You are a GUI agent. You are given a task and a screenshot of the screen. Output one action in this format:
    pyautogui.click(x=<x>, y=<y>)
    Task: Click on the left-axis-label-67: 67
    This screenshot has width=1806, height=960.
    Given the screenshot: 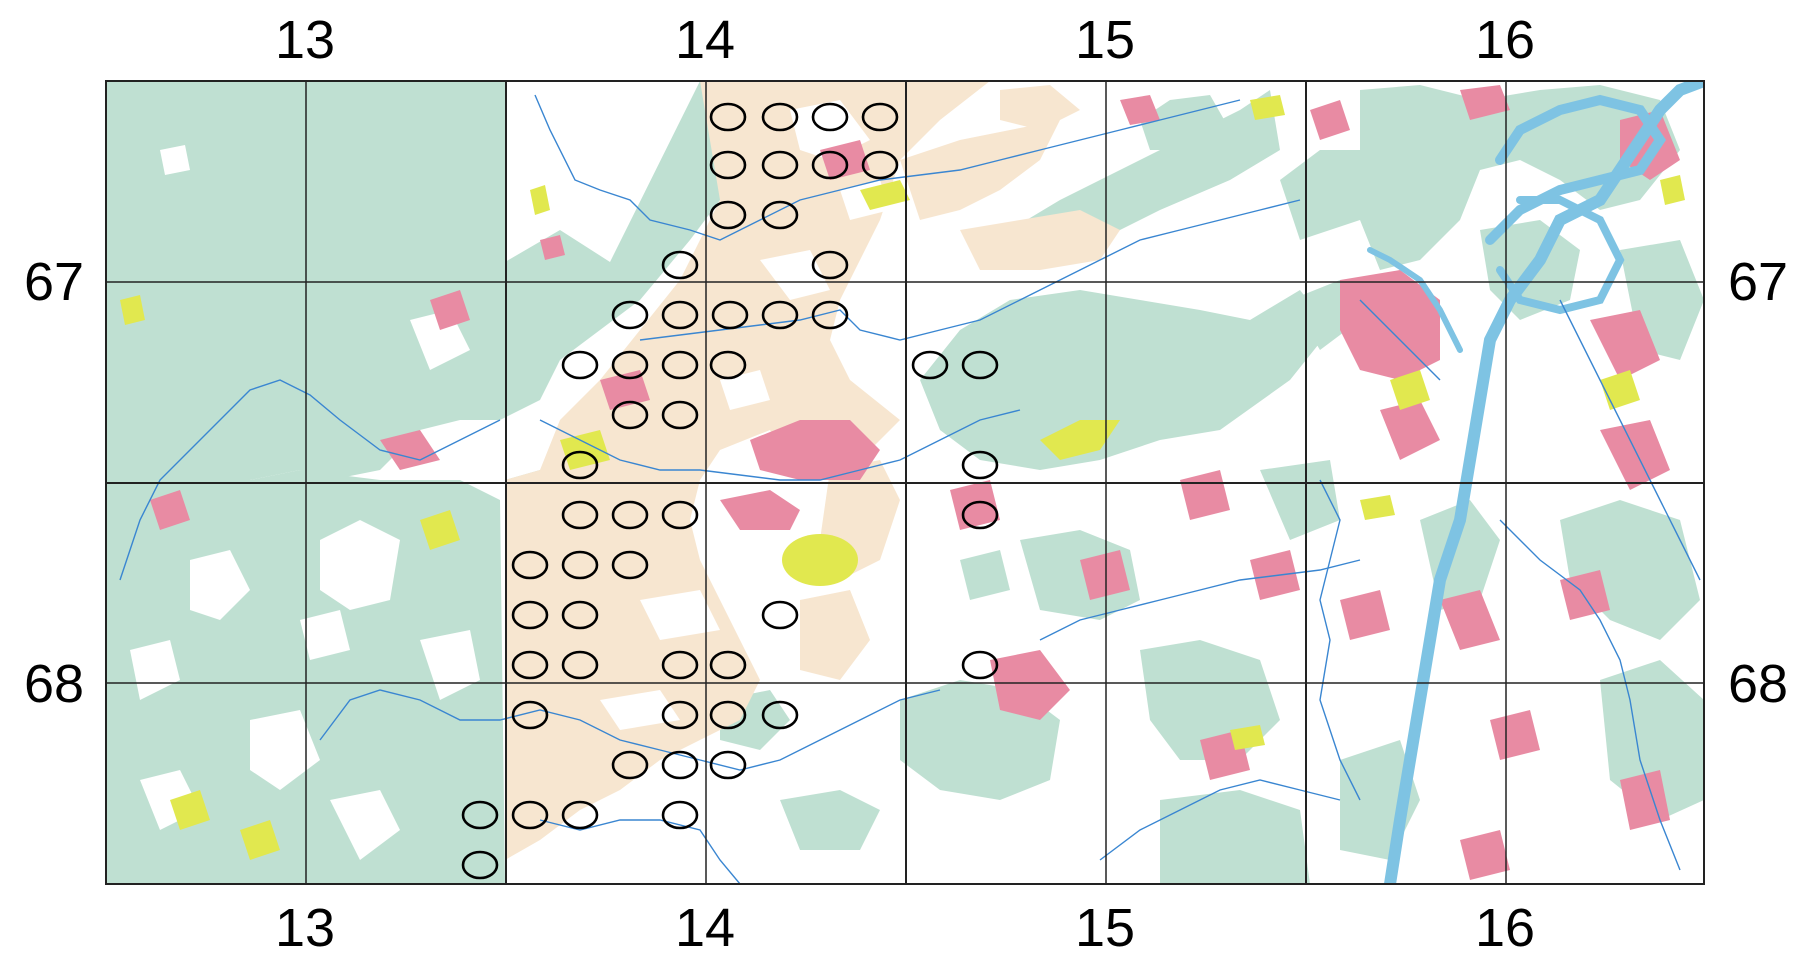 What is the action you would take?
    pyautogui.click(x=54, y=282)
    